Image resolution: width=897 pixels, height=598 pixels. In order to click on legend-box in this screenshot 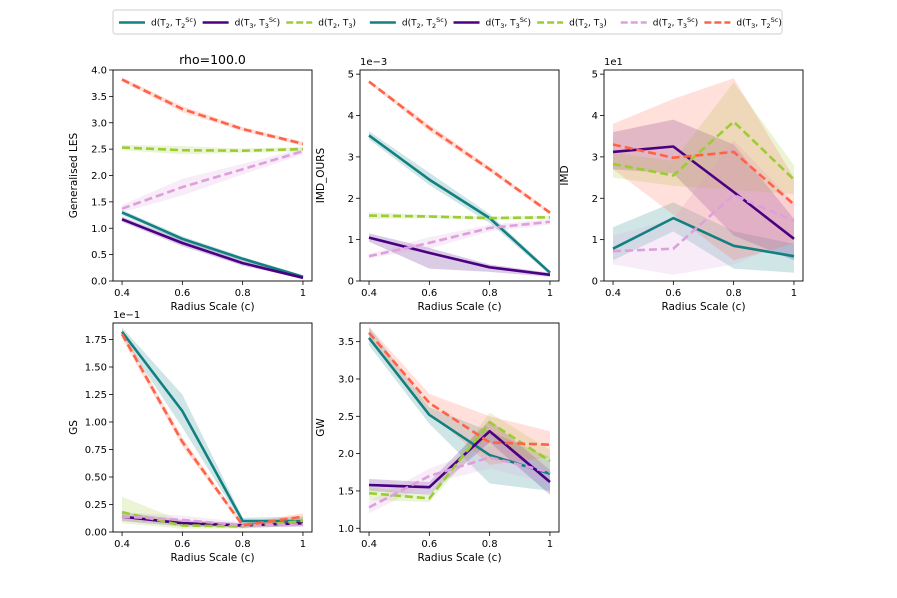, I will do `click(447, 22)`.